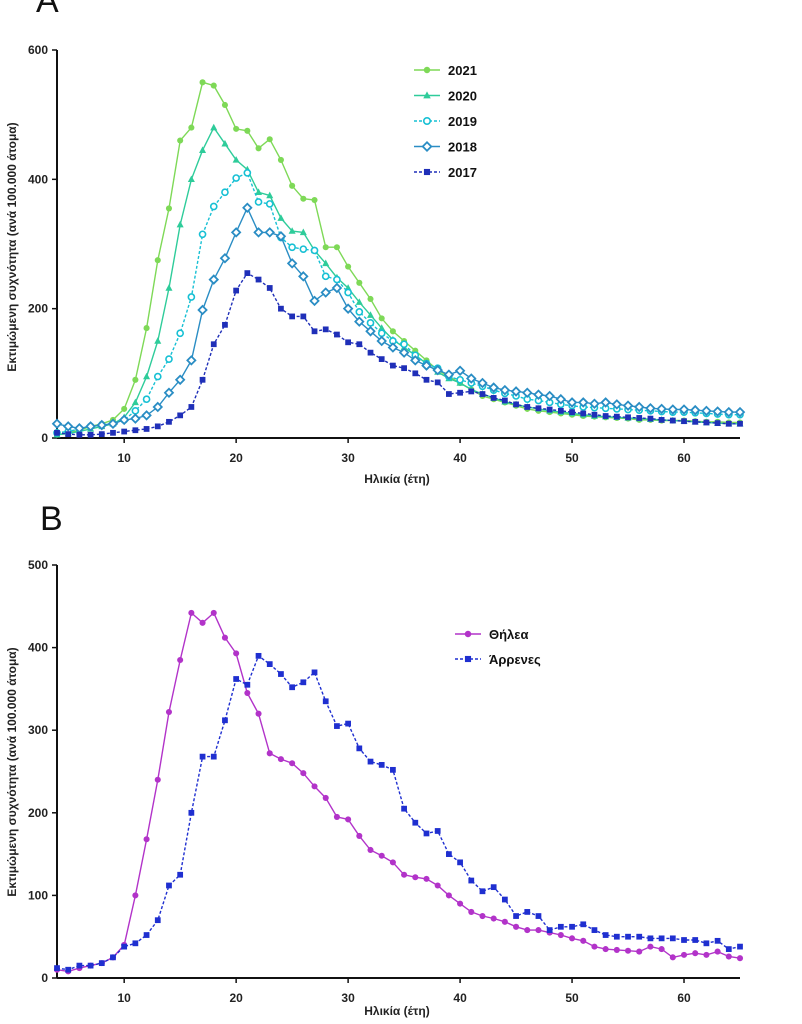  What do you see at coordinates (460, 998) in the screenshot?
I see `panel-b-x-tick-label: 40` at bounding box center [460, 998].